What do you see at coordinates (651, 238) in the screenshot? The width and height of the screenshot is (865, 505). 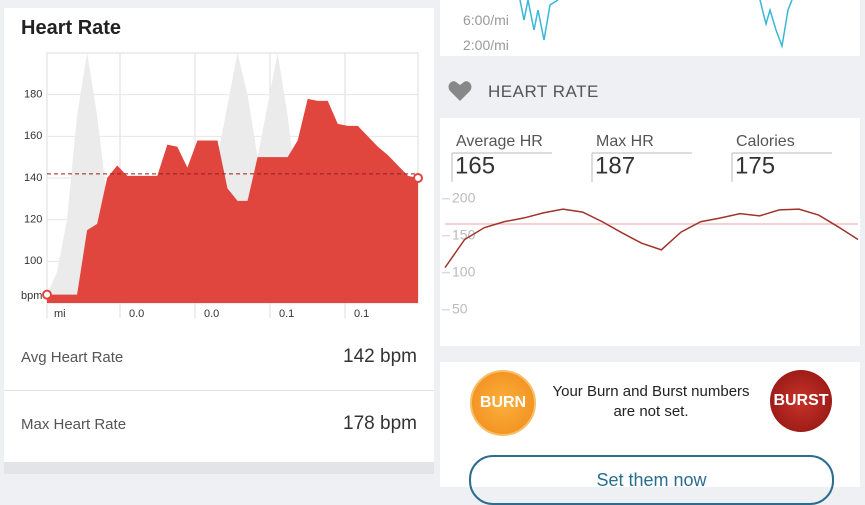 I see `hr-line` at bounding box center [651, 238].